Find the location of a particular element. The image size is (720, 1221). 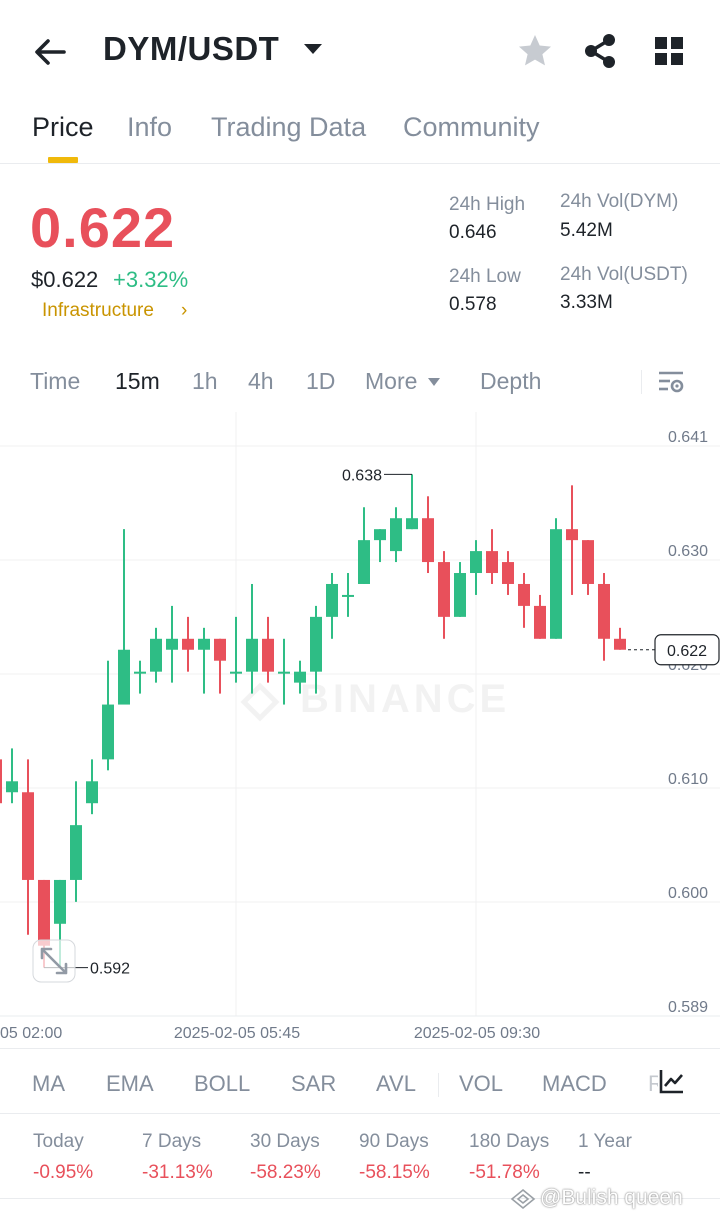

x-axis: 05 02:00 2025-02-05 05:45 2025-02-05 09:30 is located at coordinates (270, 1033).